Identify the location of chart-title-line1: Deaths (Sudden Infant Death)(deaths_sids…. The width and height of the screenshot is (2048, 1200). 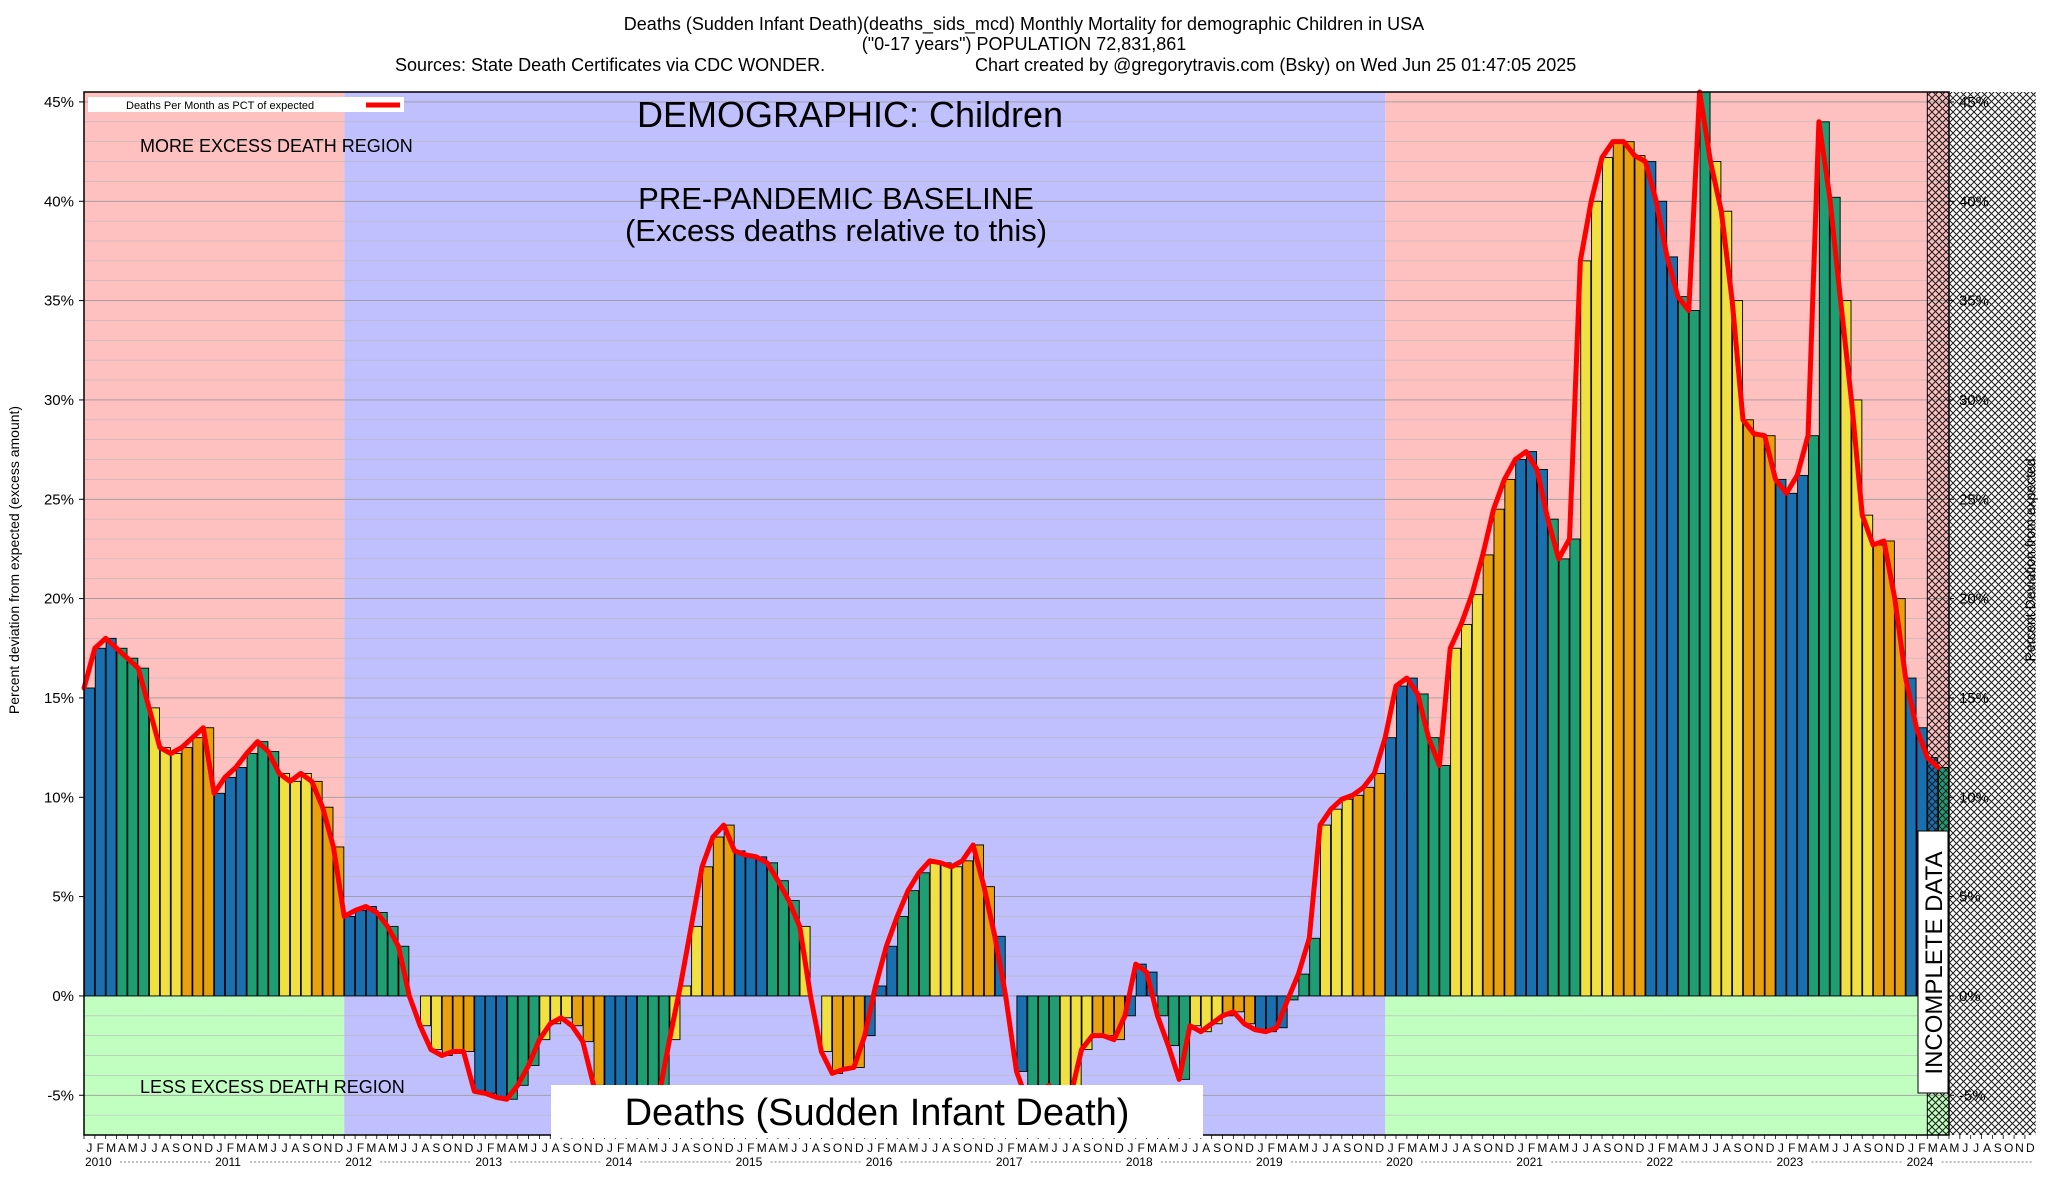
(1024, 24).